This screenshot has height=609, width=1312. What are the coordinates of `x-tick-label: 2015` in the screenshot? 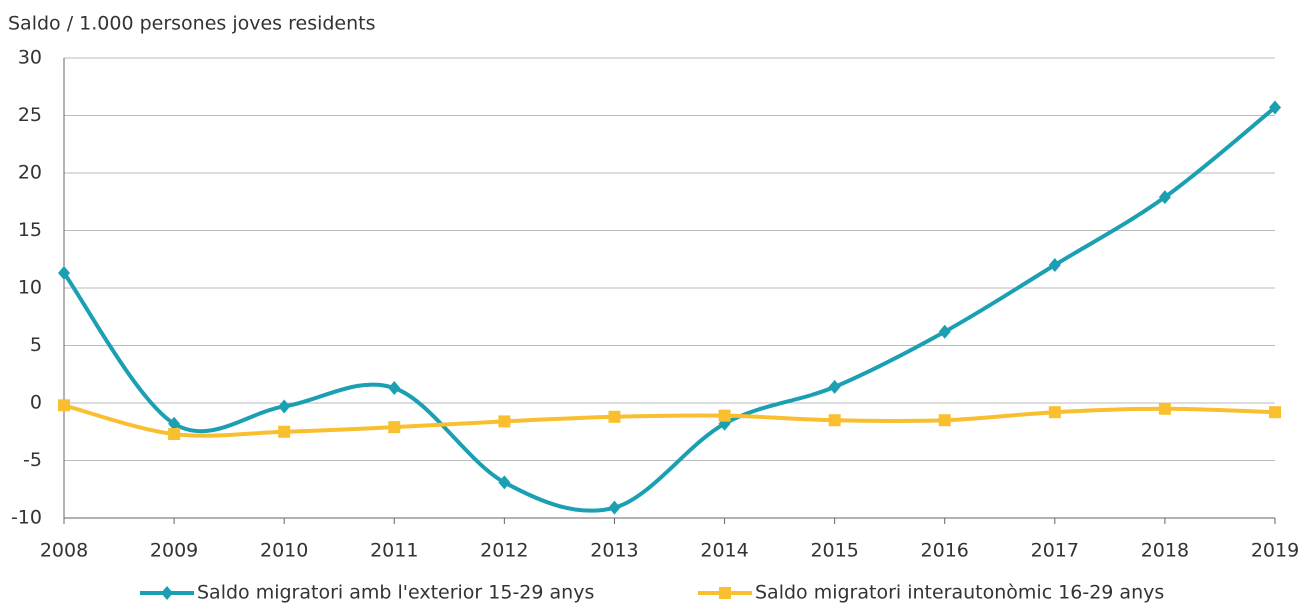 It's located at (834, 551).